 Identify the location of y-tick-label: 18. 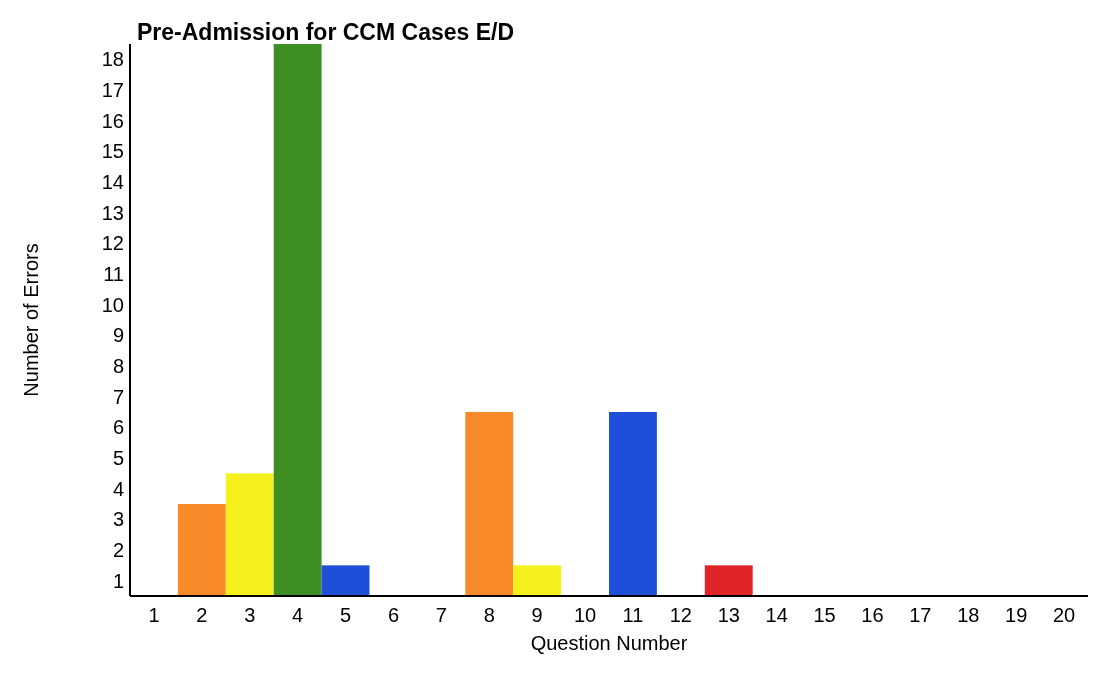
(112, 59).